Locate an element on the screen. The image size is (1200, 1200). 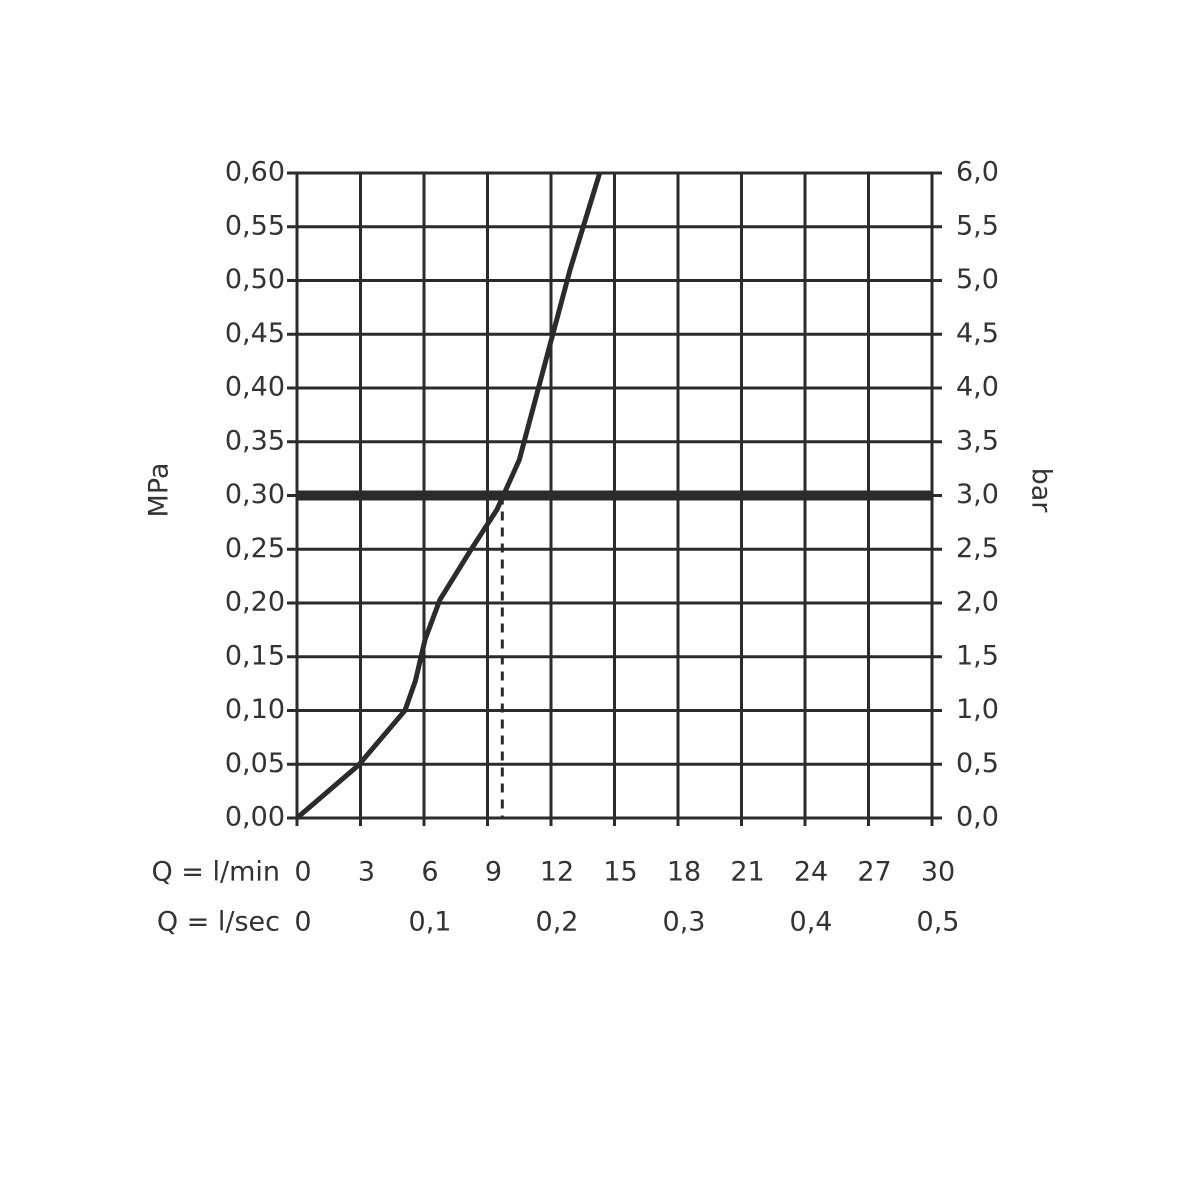
y-tick-label: 0,50 is located at coordinates (255, 279).